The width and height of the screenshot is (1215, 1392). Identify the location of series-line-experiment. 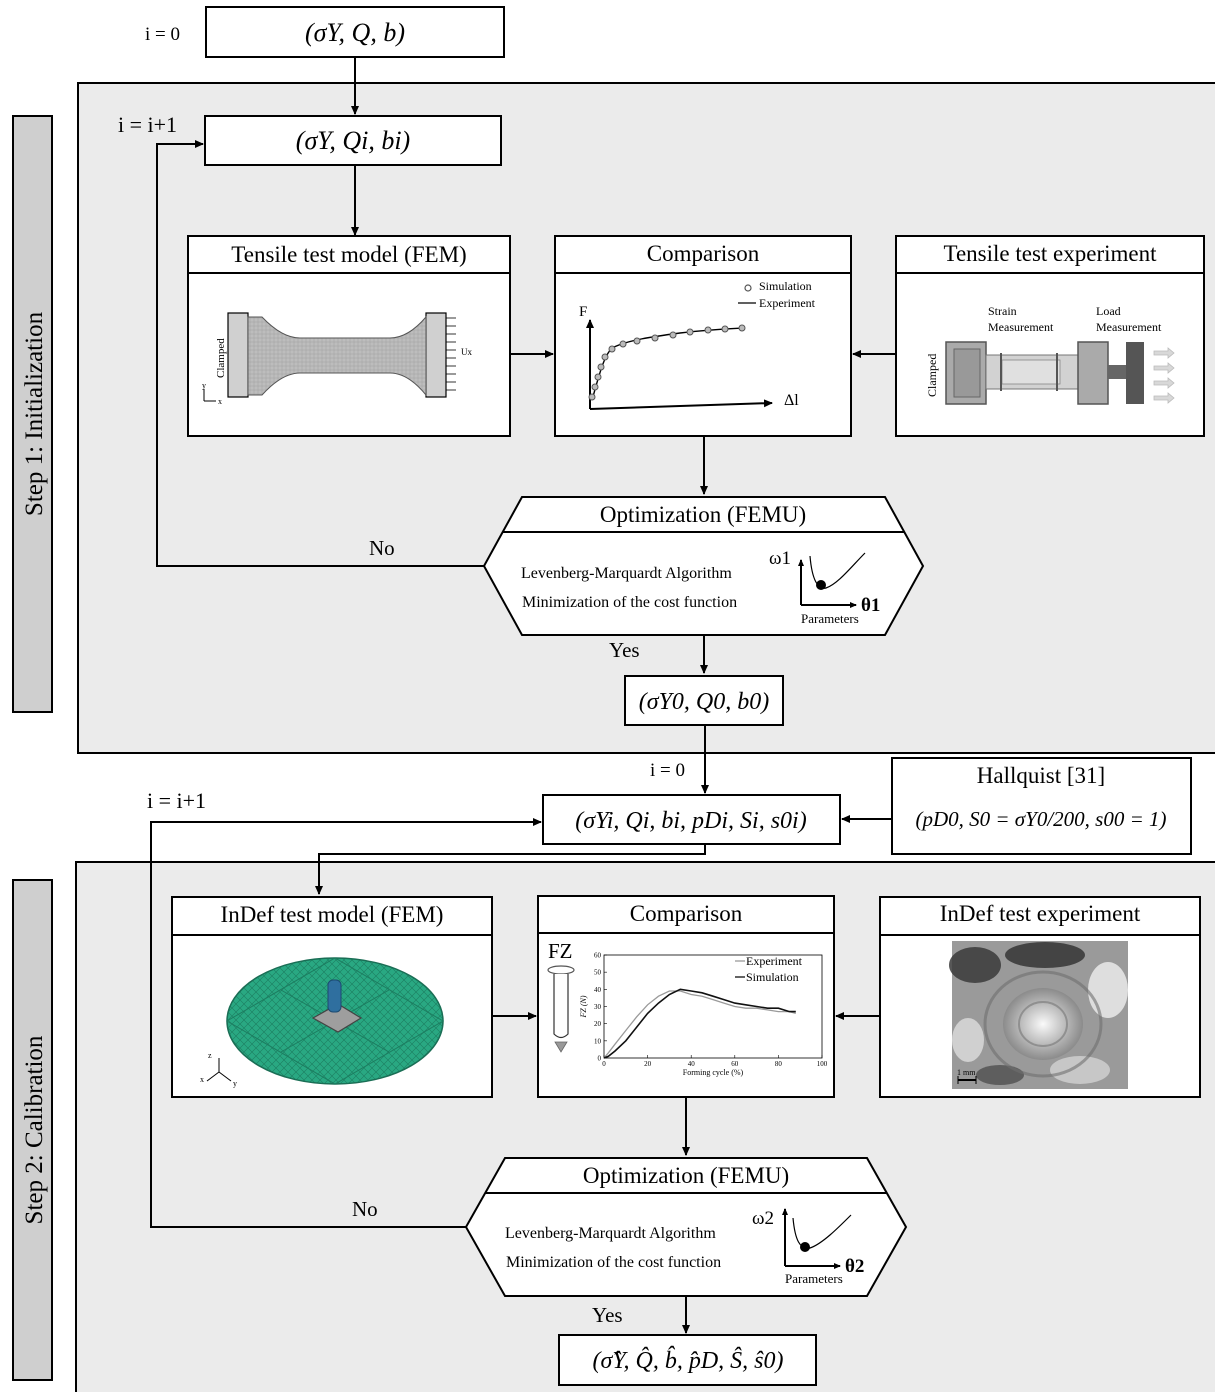
(699, 1024).